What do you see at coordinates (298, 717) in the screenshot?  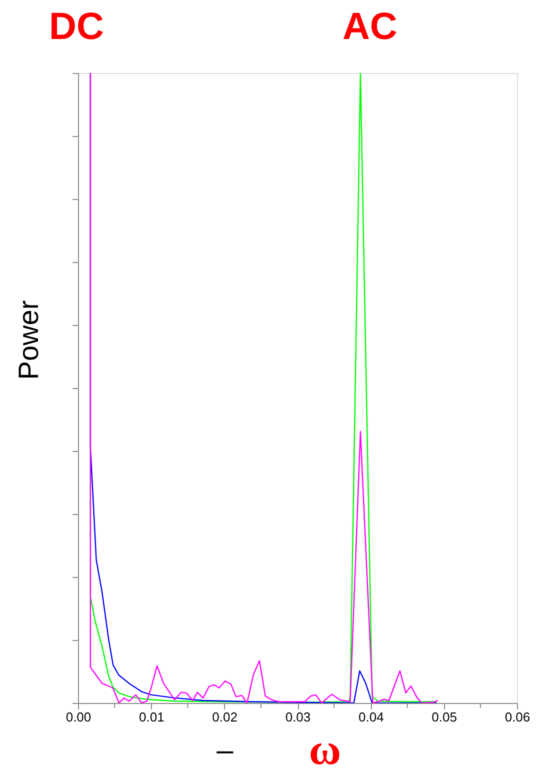 I see `x-tick-label: 0.03` at bounding box center [298, 717].